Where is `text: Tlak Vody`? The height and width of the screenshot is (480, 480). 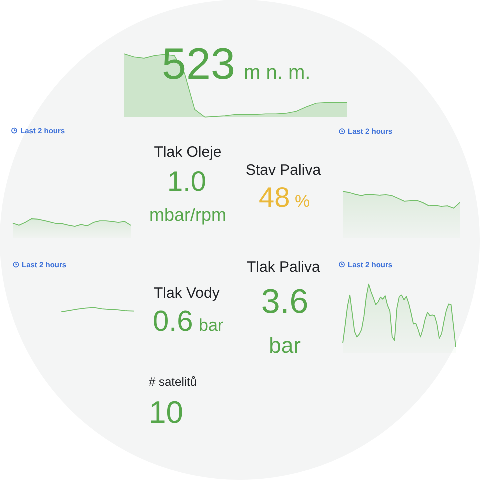
text: Tlak Vody is located at coordinates (187, 293).